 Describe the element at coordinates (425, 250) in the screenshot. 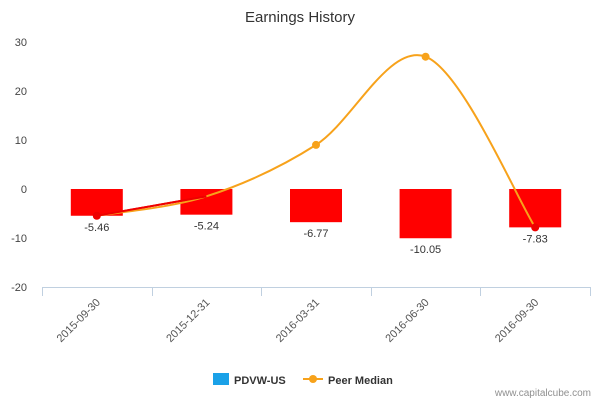

I see `bar-data-label: -10.05` at that location.